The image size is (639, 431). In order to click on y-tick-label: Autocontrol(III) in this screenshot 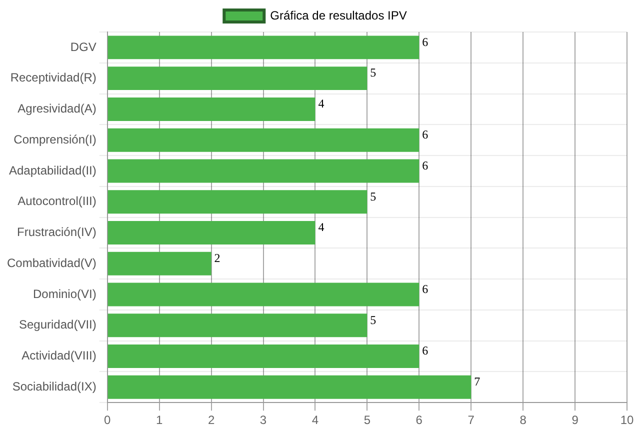, I will do `click(57, 201)`.